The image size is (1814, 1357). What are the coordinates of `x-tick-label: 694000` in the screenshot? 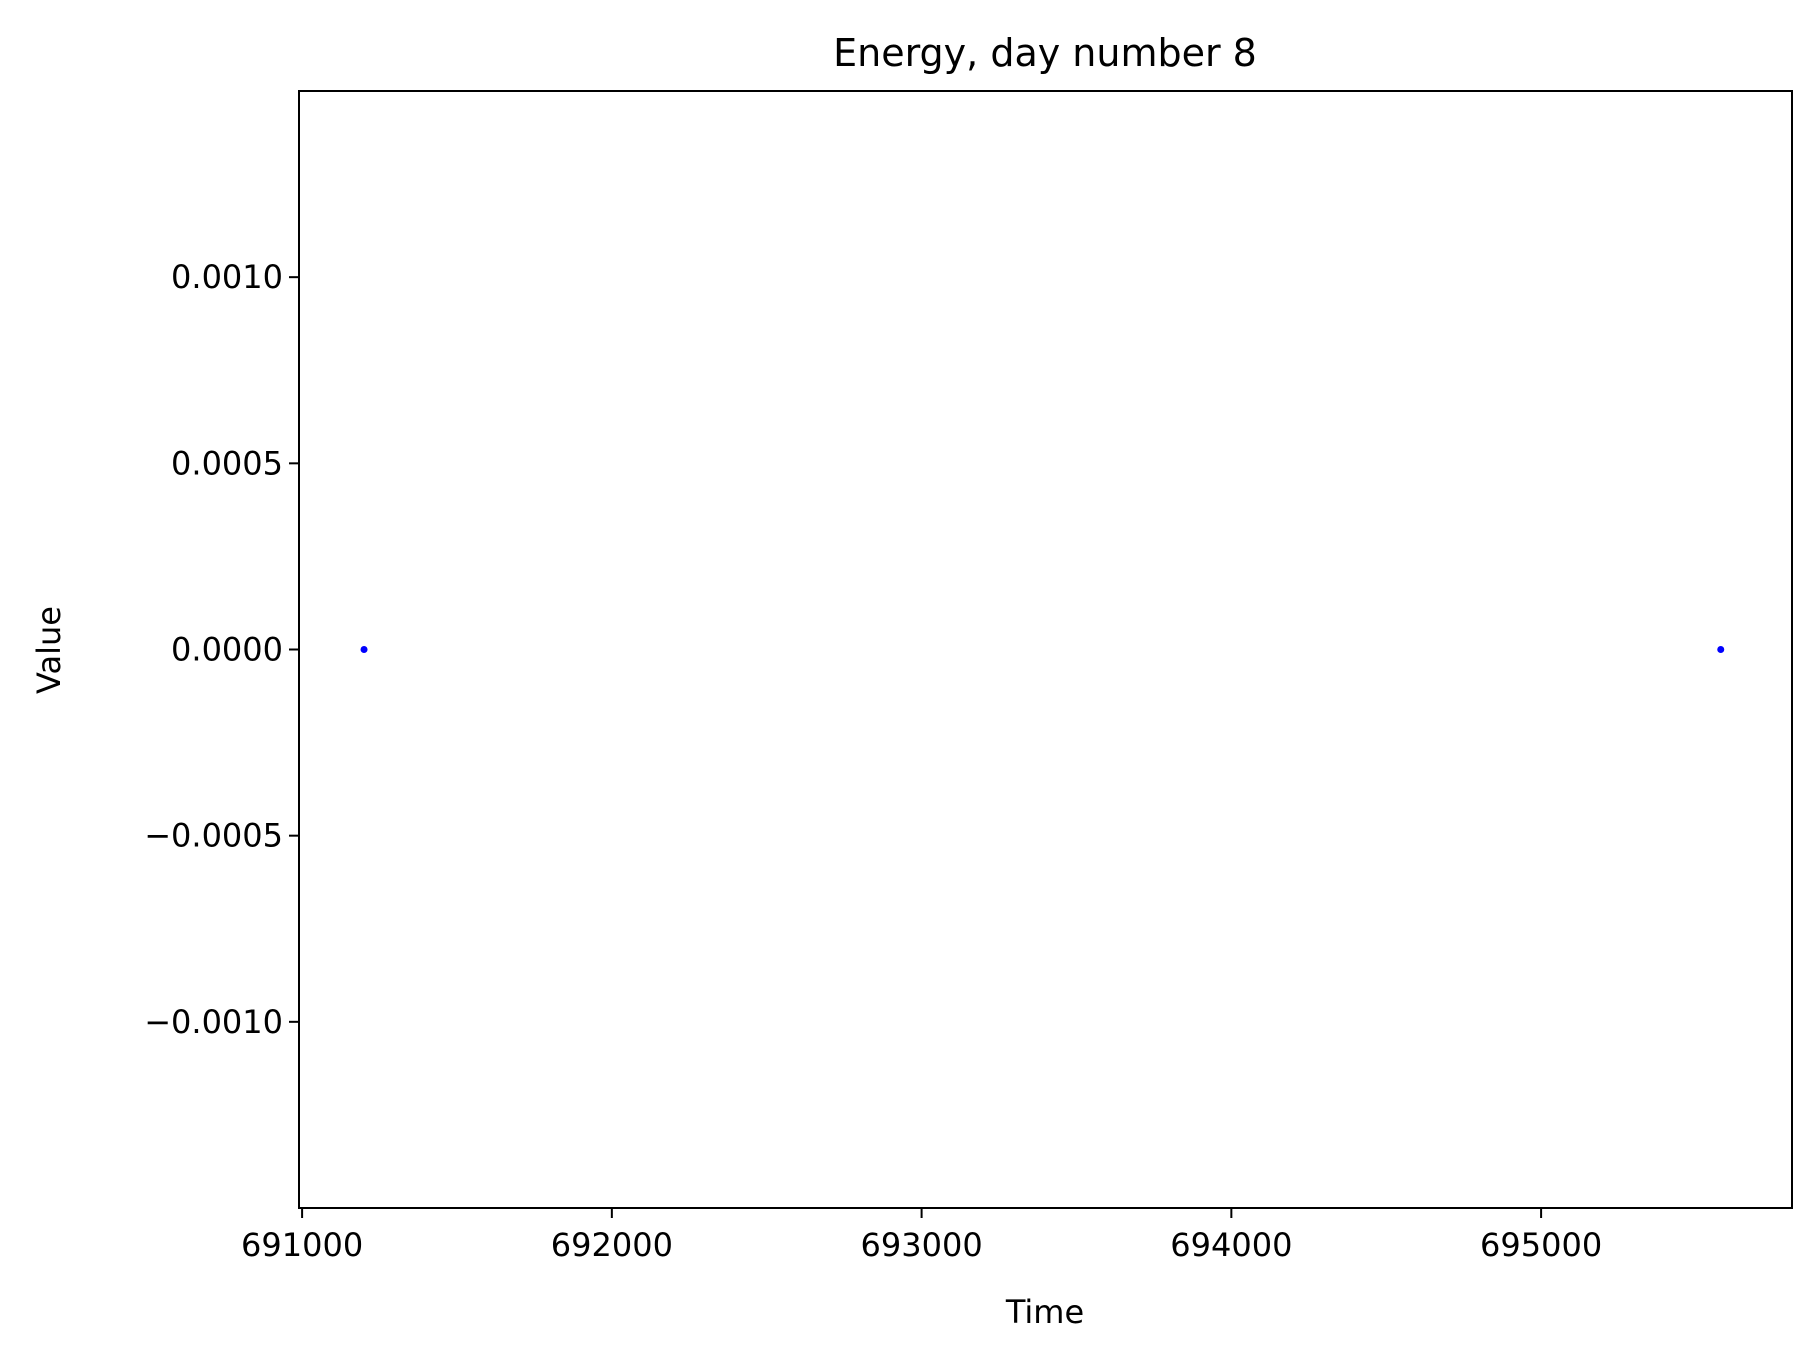 It's located at (1231, 1245).